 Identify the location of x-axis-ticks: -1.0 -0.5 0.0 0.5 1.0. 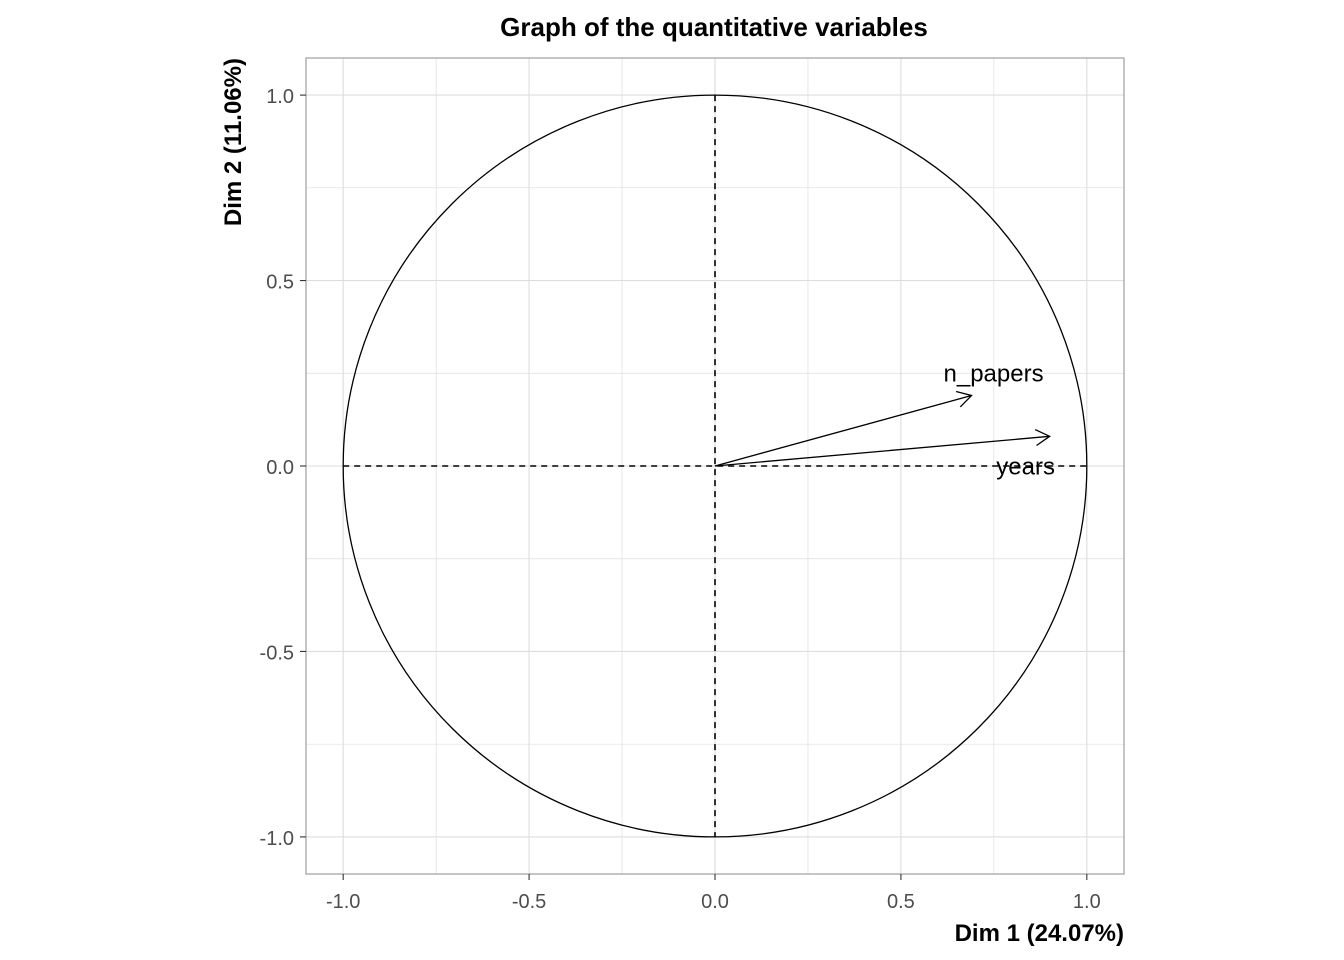
(713, 893).